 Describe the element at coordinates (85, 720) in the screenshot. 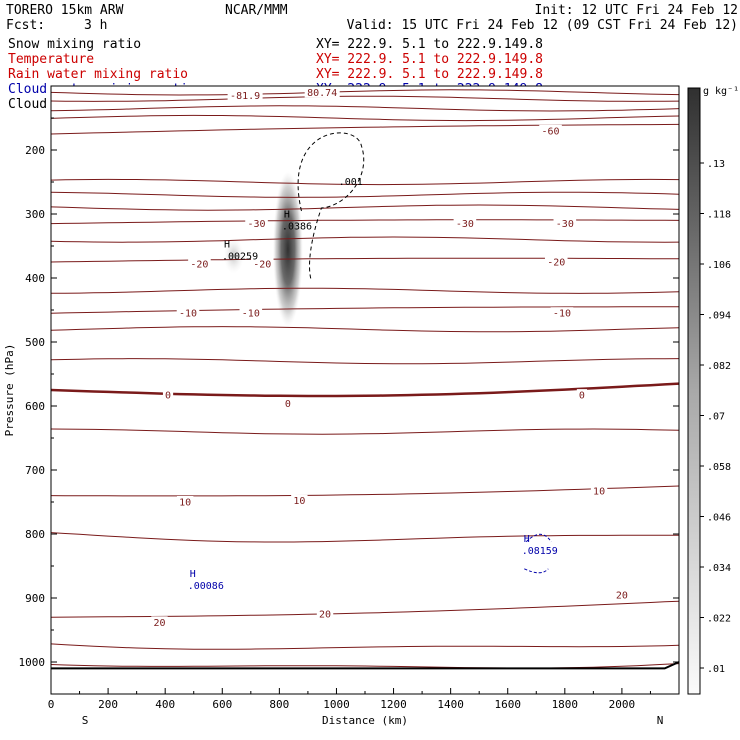

I see `south-label: S` at that location.